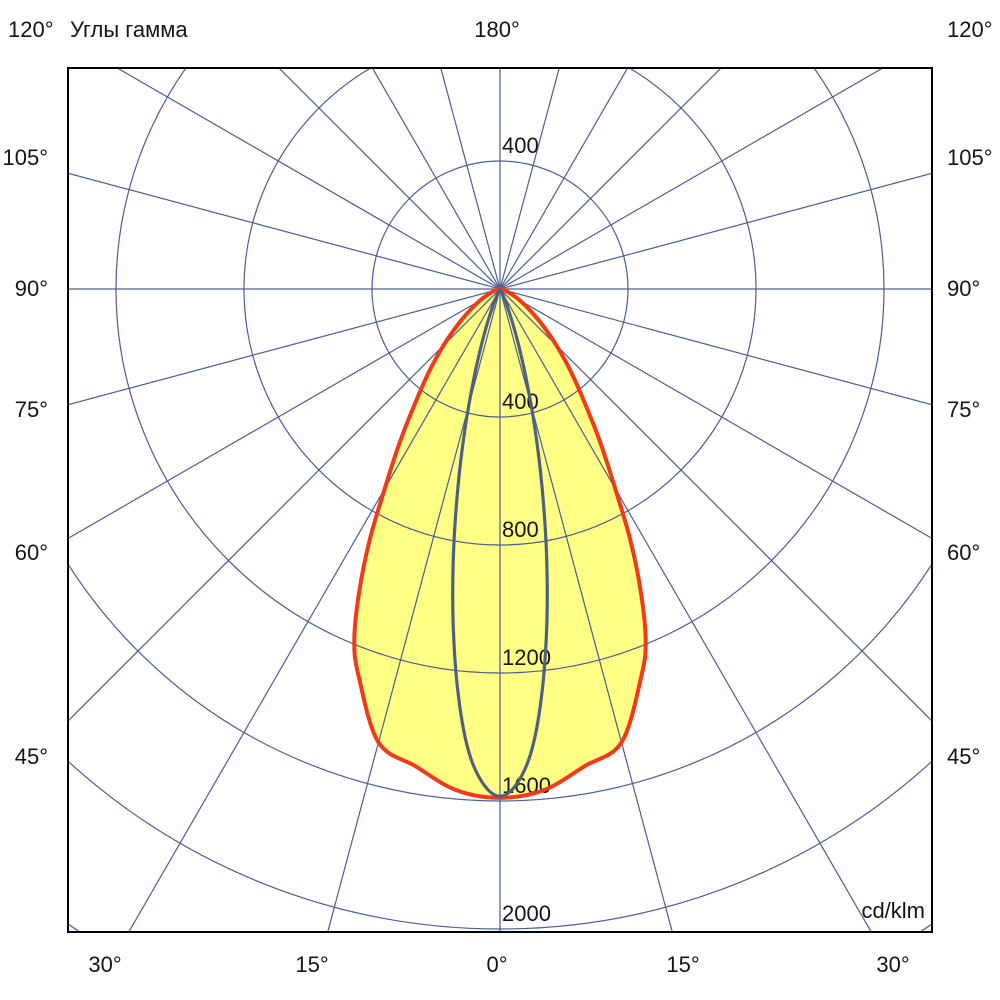 The image size is (1000, 1000). What do you see at coordinates (970, 157) in the screenshot?
I see `gamma-label-right: 105°` at bounding box center [970, 157].